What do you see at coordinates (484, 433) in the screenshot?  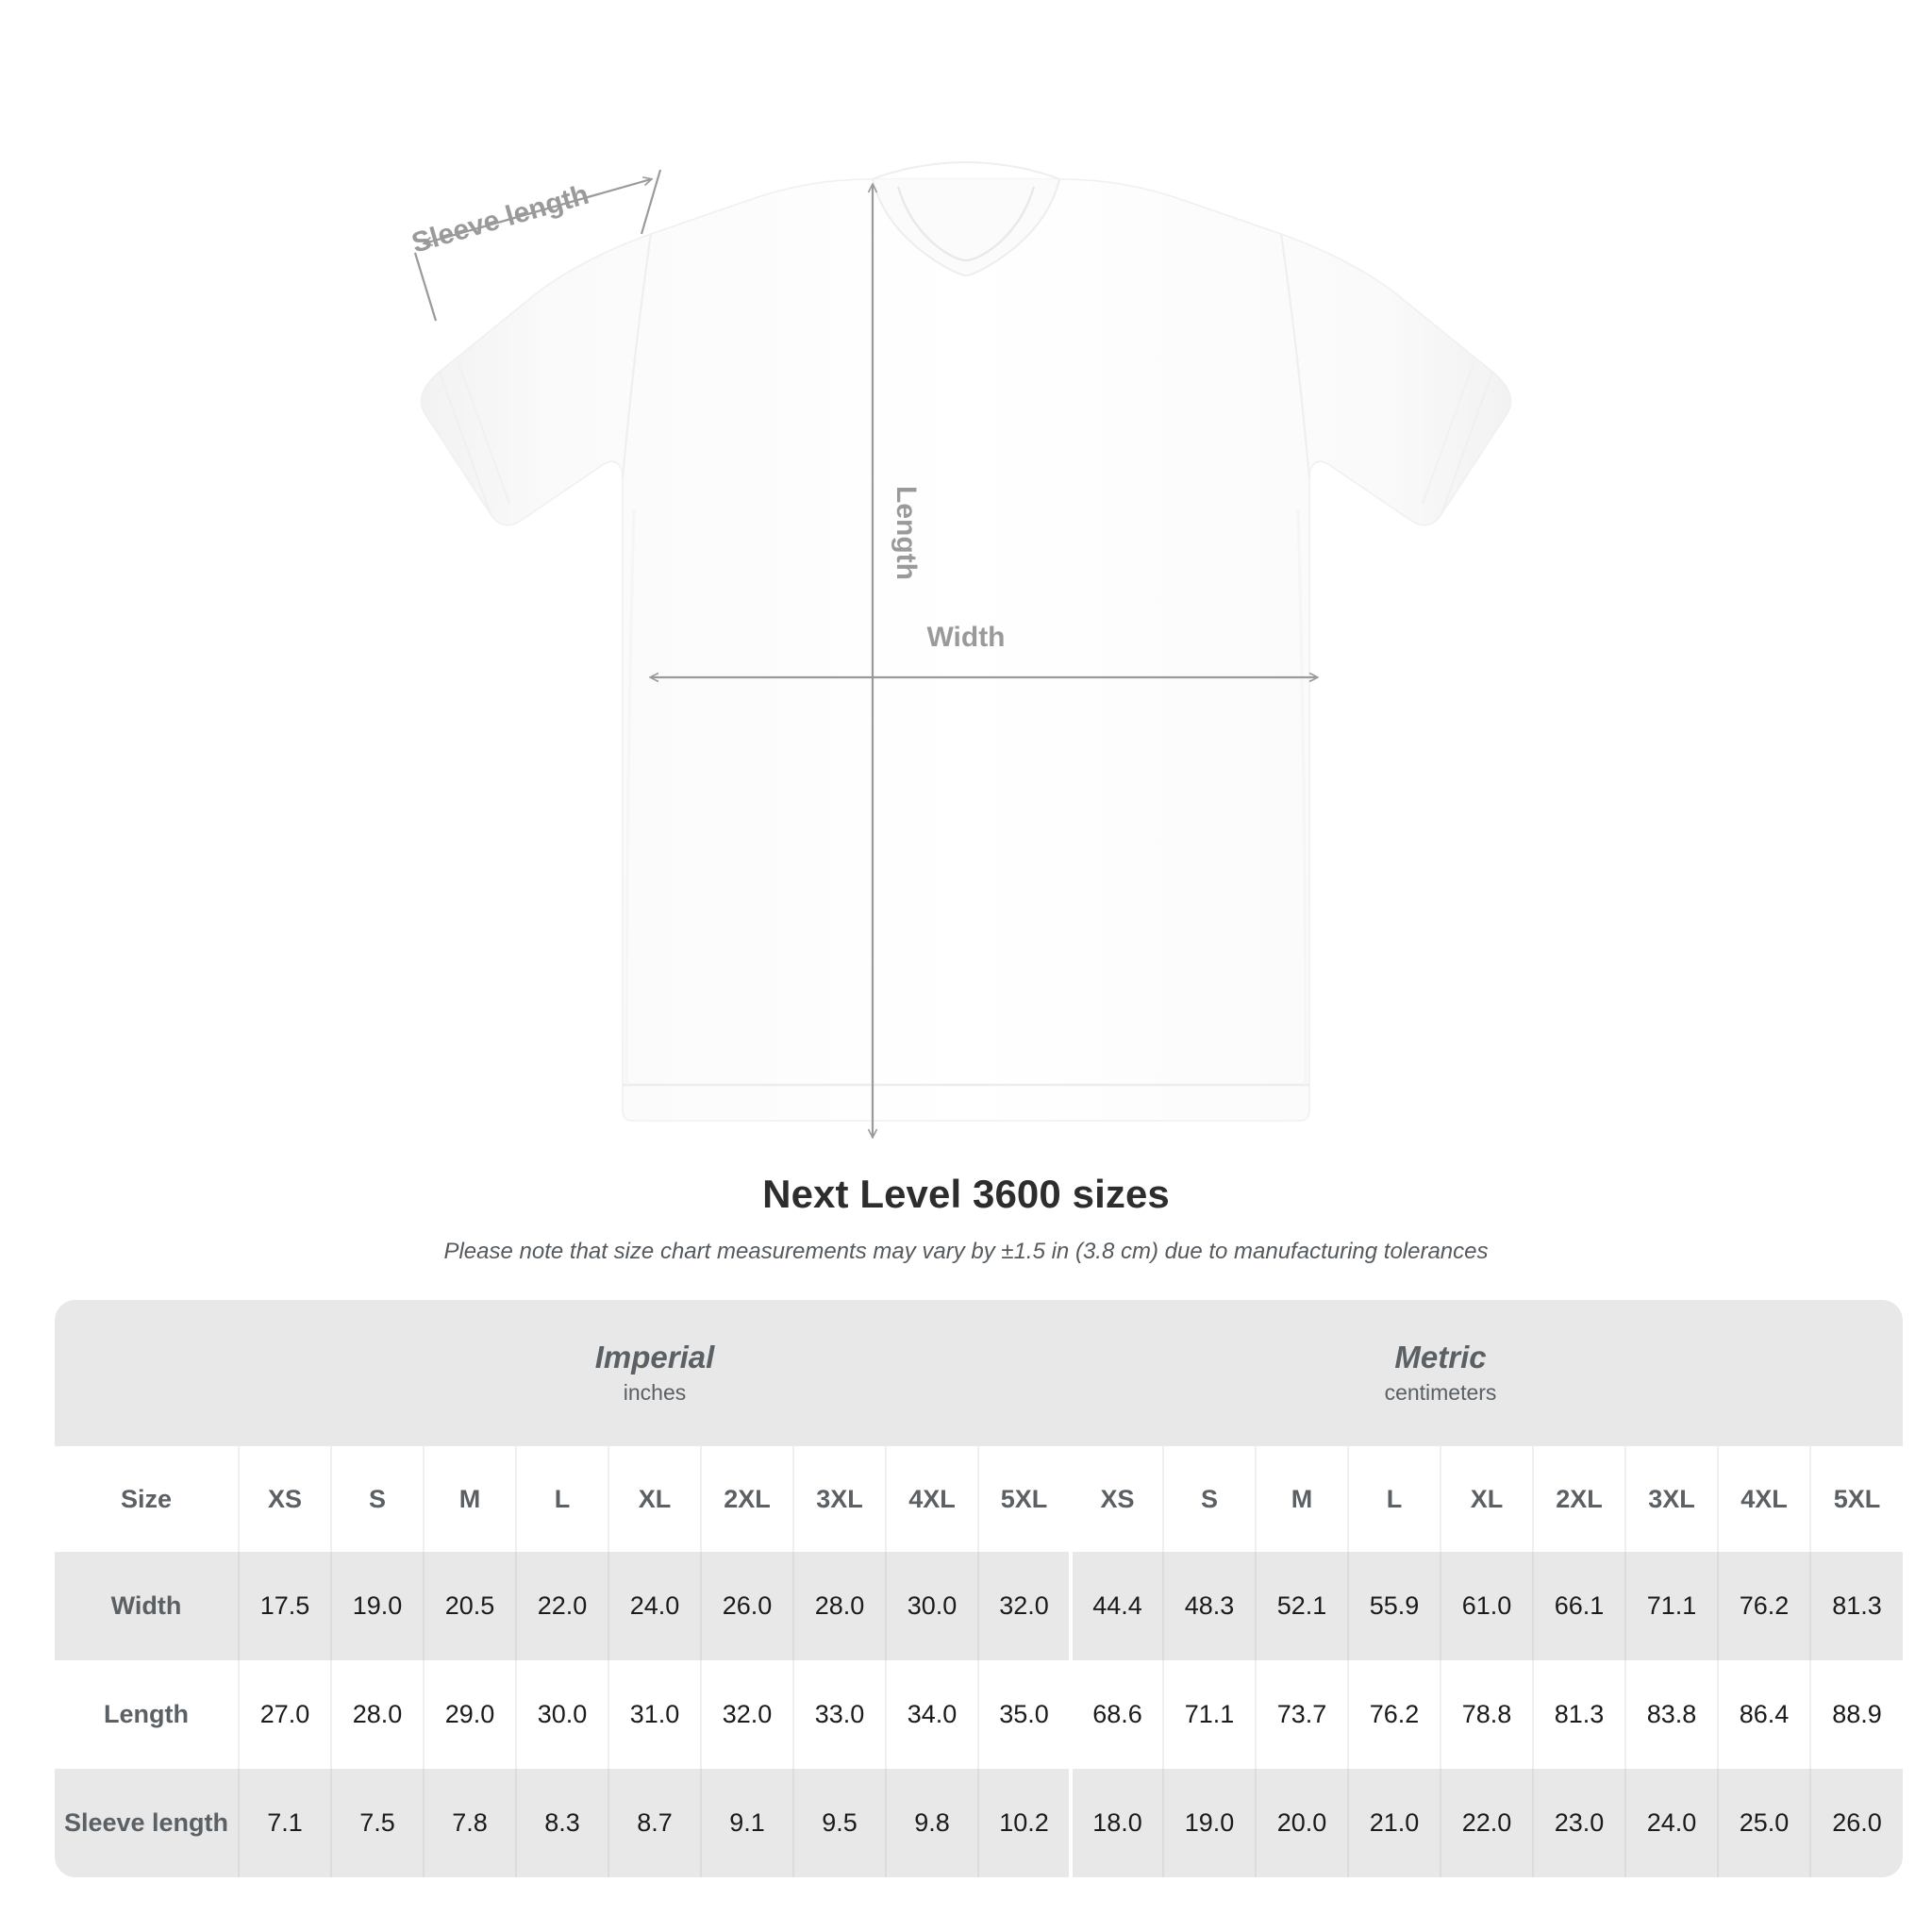 I see `left-cuff-fold` at bounding box center [484, 433].